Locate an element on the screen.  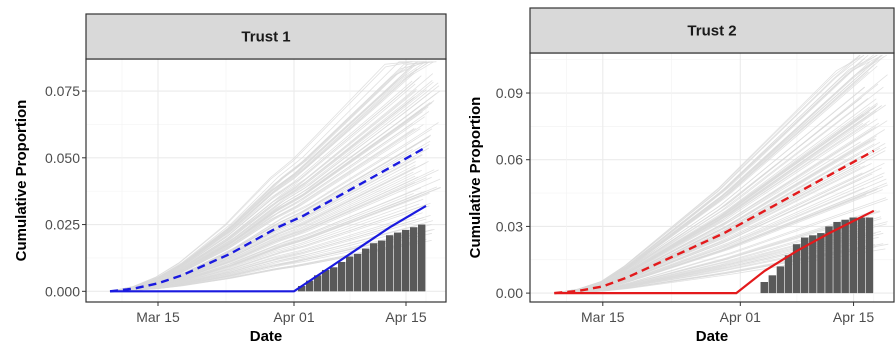
y-tick-label: 0.03 is located at coordinates (509, 226).